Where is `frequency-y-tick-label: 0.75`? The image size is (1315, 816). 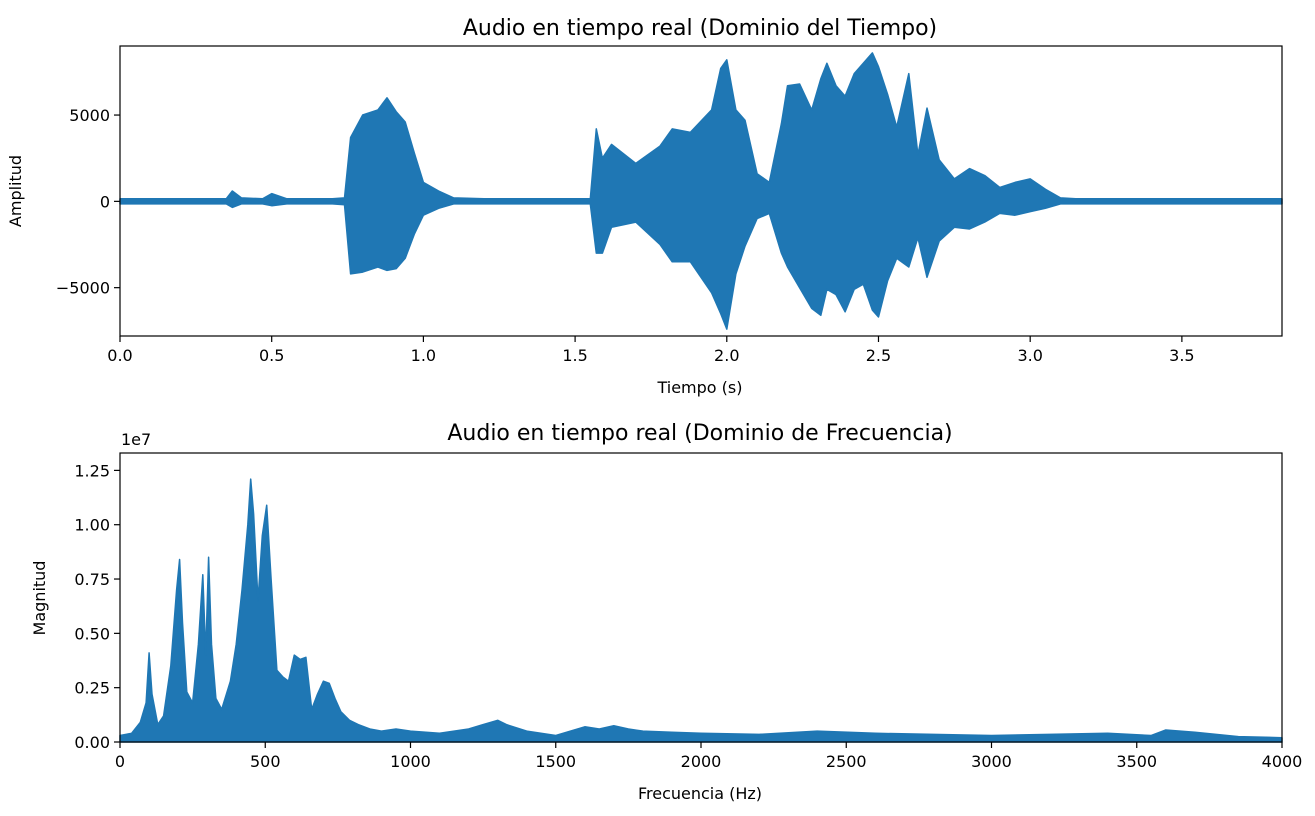
frequency-y-tick-label: 0.75 is located at coordinates (92, 579).